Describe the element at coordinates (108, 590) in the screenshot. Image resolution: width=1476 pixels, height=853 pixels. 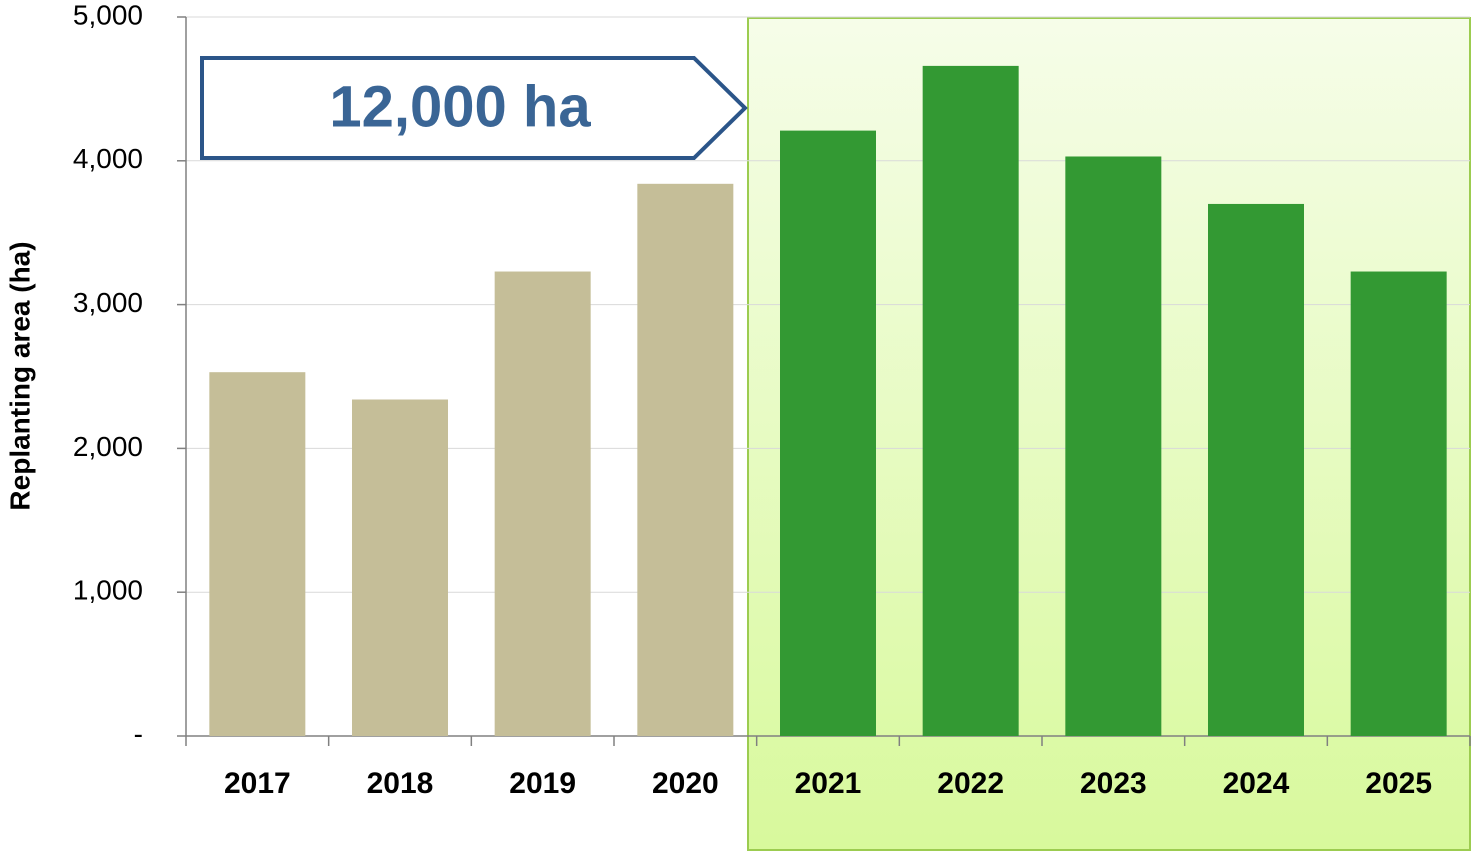
I see `y-tick-label: 1,000` at that location.